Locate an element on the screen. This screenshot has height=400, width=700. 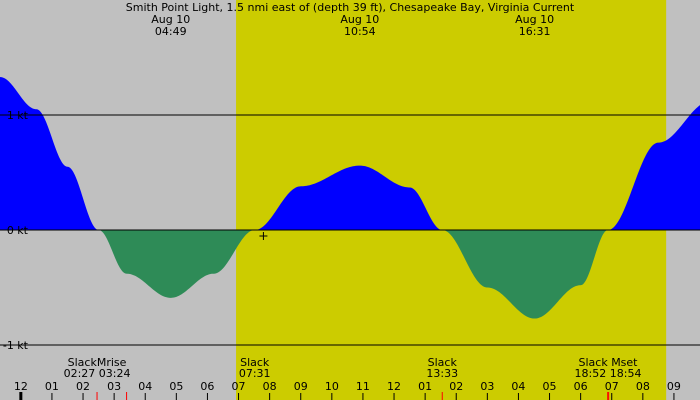
event-time-label: 16:31 is located at coordinates (535, 31).